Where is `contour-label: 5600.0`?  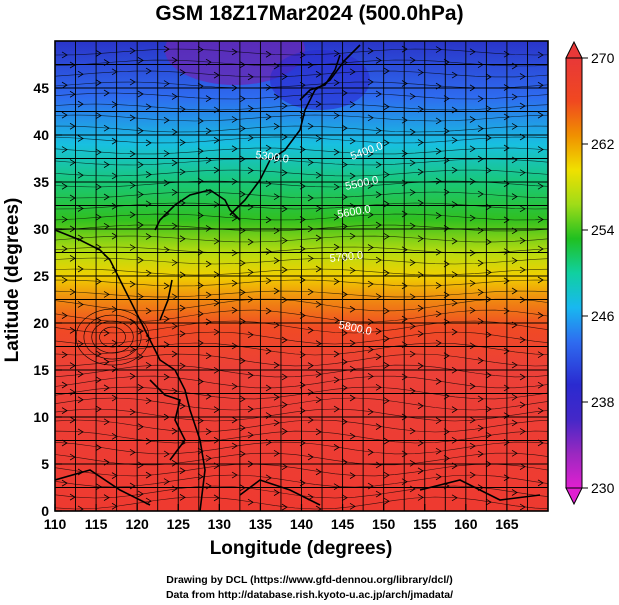 contour-label: 5600.0 is located at coordinates (353, 212).